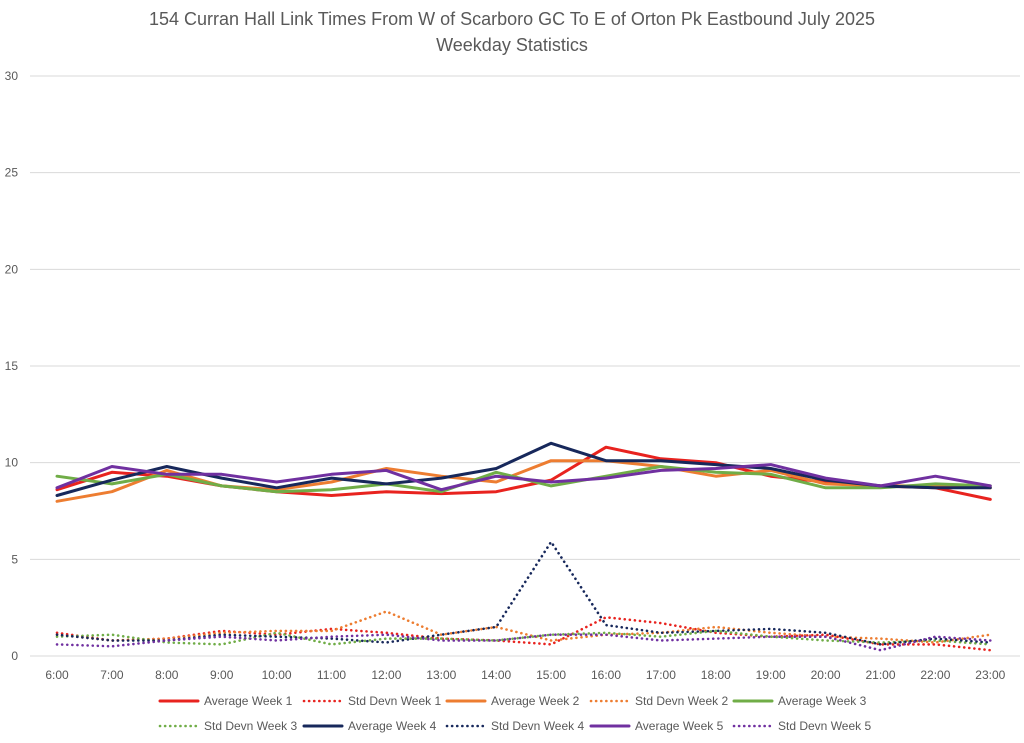 This screenshot has height=743, width=1024. I want to click on x-tick-label: 18:00, so click(716, 675).